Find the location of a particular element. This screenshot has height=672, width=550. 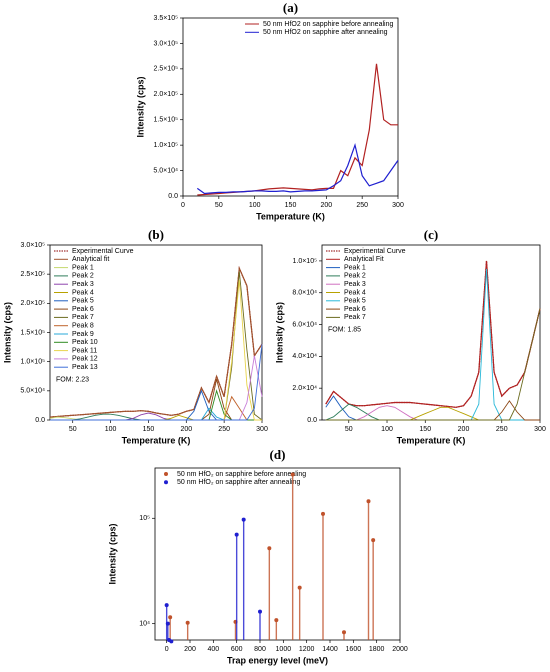

legend-label: 50 nm HfO₂ on sapphire after annealing is located at coordinates (238, 482).